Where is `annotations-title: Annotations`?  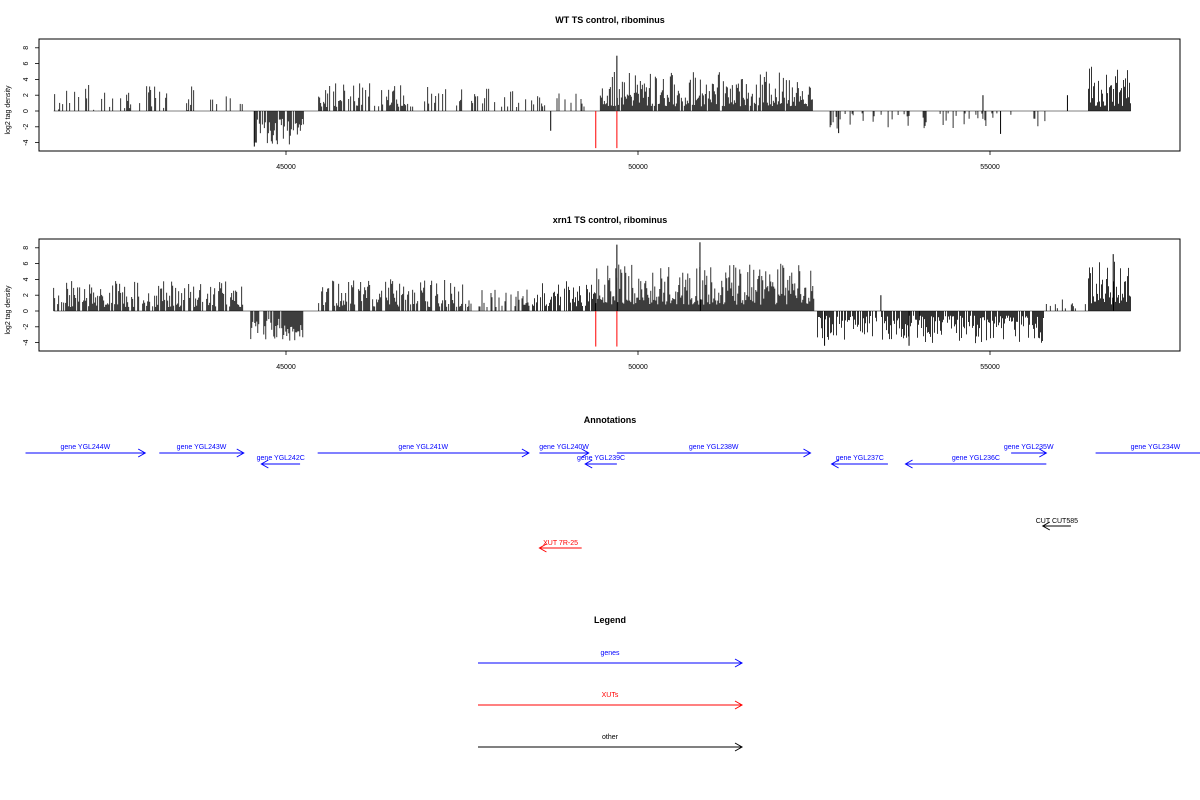
annotations-title: Annotations is located at coordinates (610, 420).